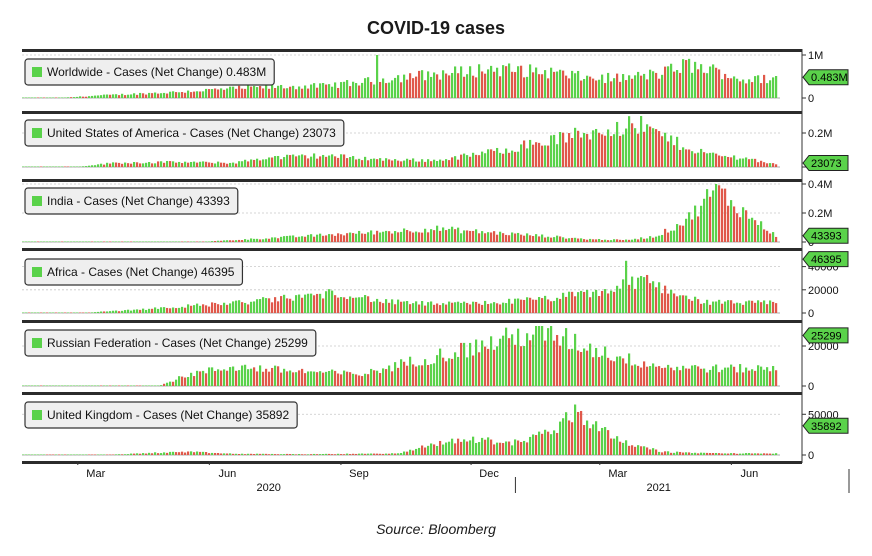 This screenshot has height=556, width=872. I want to click on last-value-label: 46395, so click(826, 260).